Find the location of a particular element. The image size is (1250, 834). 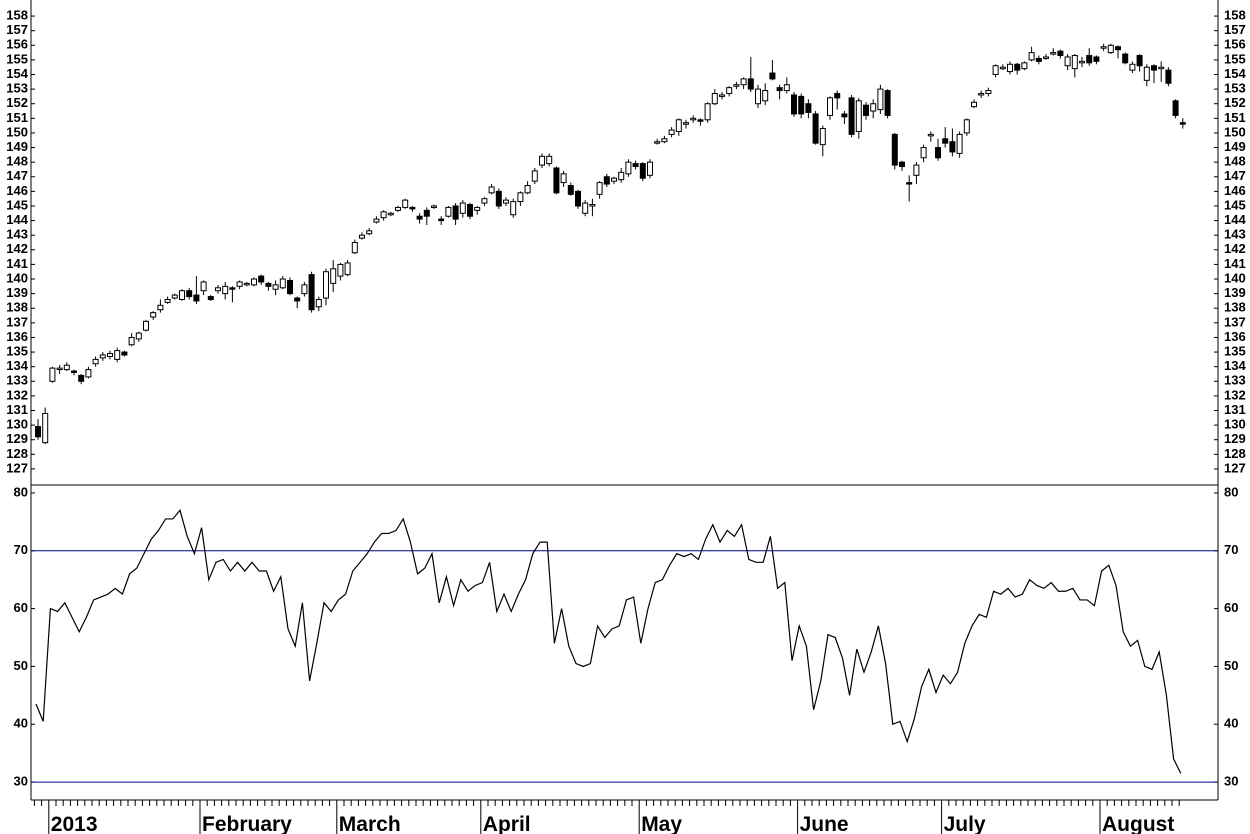

y-tick-label-right: 136 is located at coordinates (1235, 336).